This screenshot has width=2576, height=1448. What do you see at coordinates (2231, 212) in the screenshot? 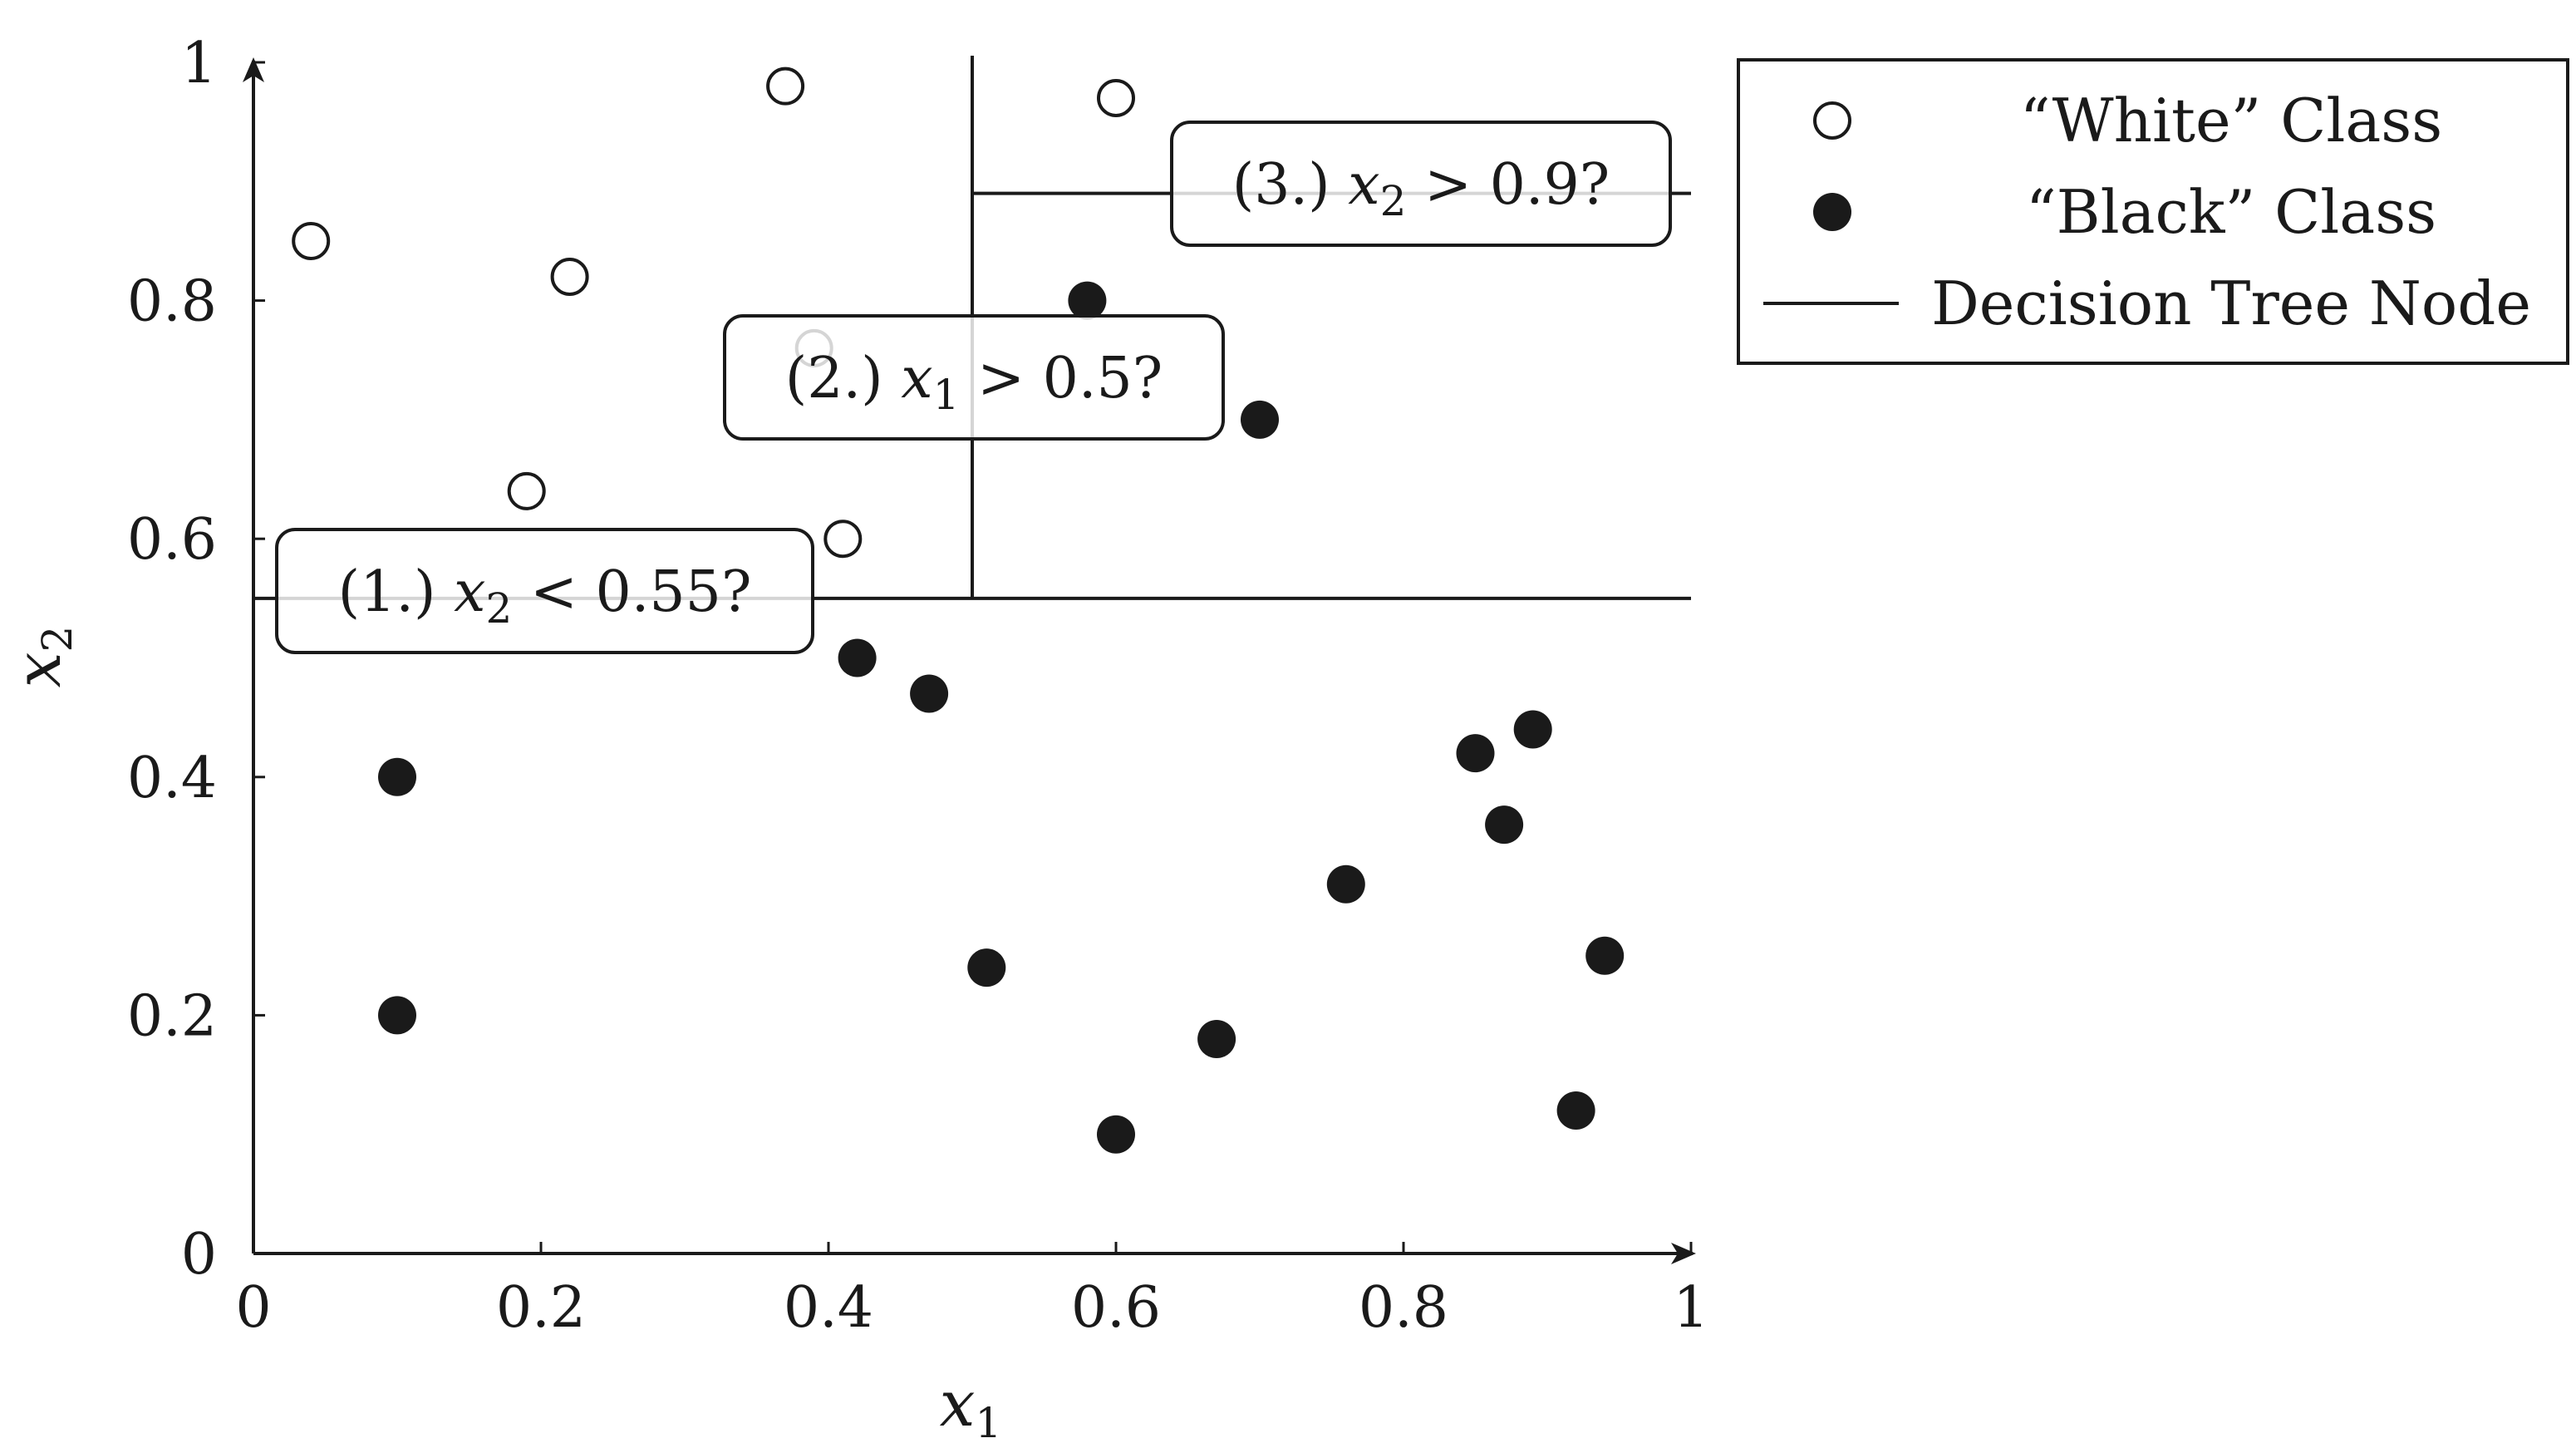
I see `legend-black-label: “Black” Class` at bounding box center [2231, 212].